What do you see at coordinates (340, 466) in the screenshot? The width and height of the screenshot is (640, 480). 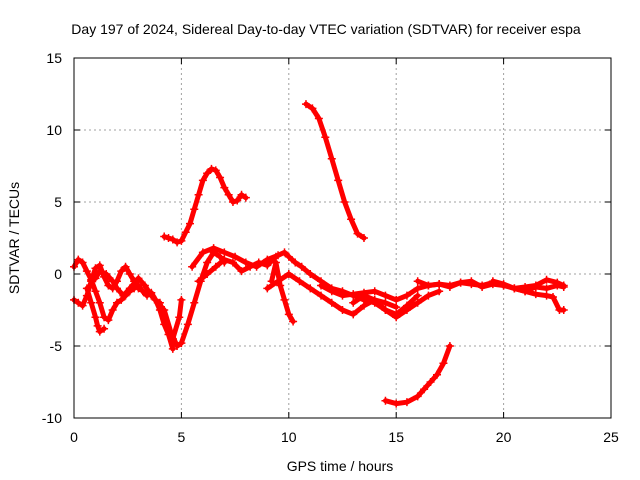 I see `x-axis-label: GPS time / hours` at bounding box center [340, 466].